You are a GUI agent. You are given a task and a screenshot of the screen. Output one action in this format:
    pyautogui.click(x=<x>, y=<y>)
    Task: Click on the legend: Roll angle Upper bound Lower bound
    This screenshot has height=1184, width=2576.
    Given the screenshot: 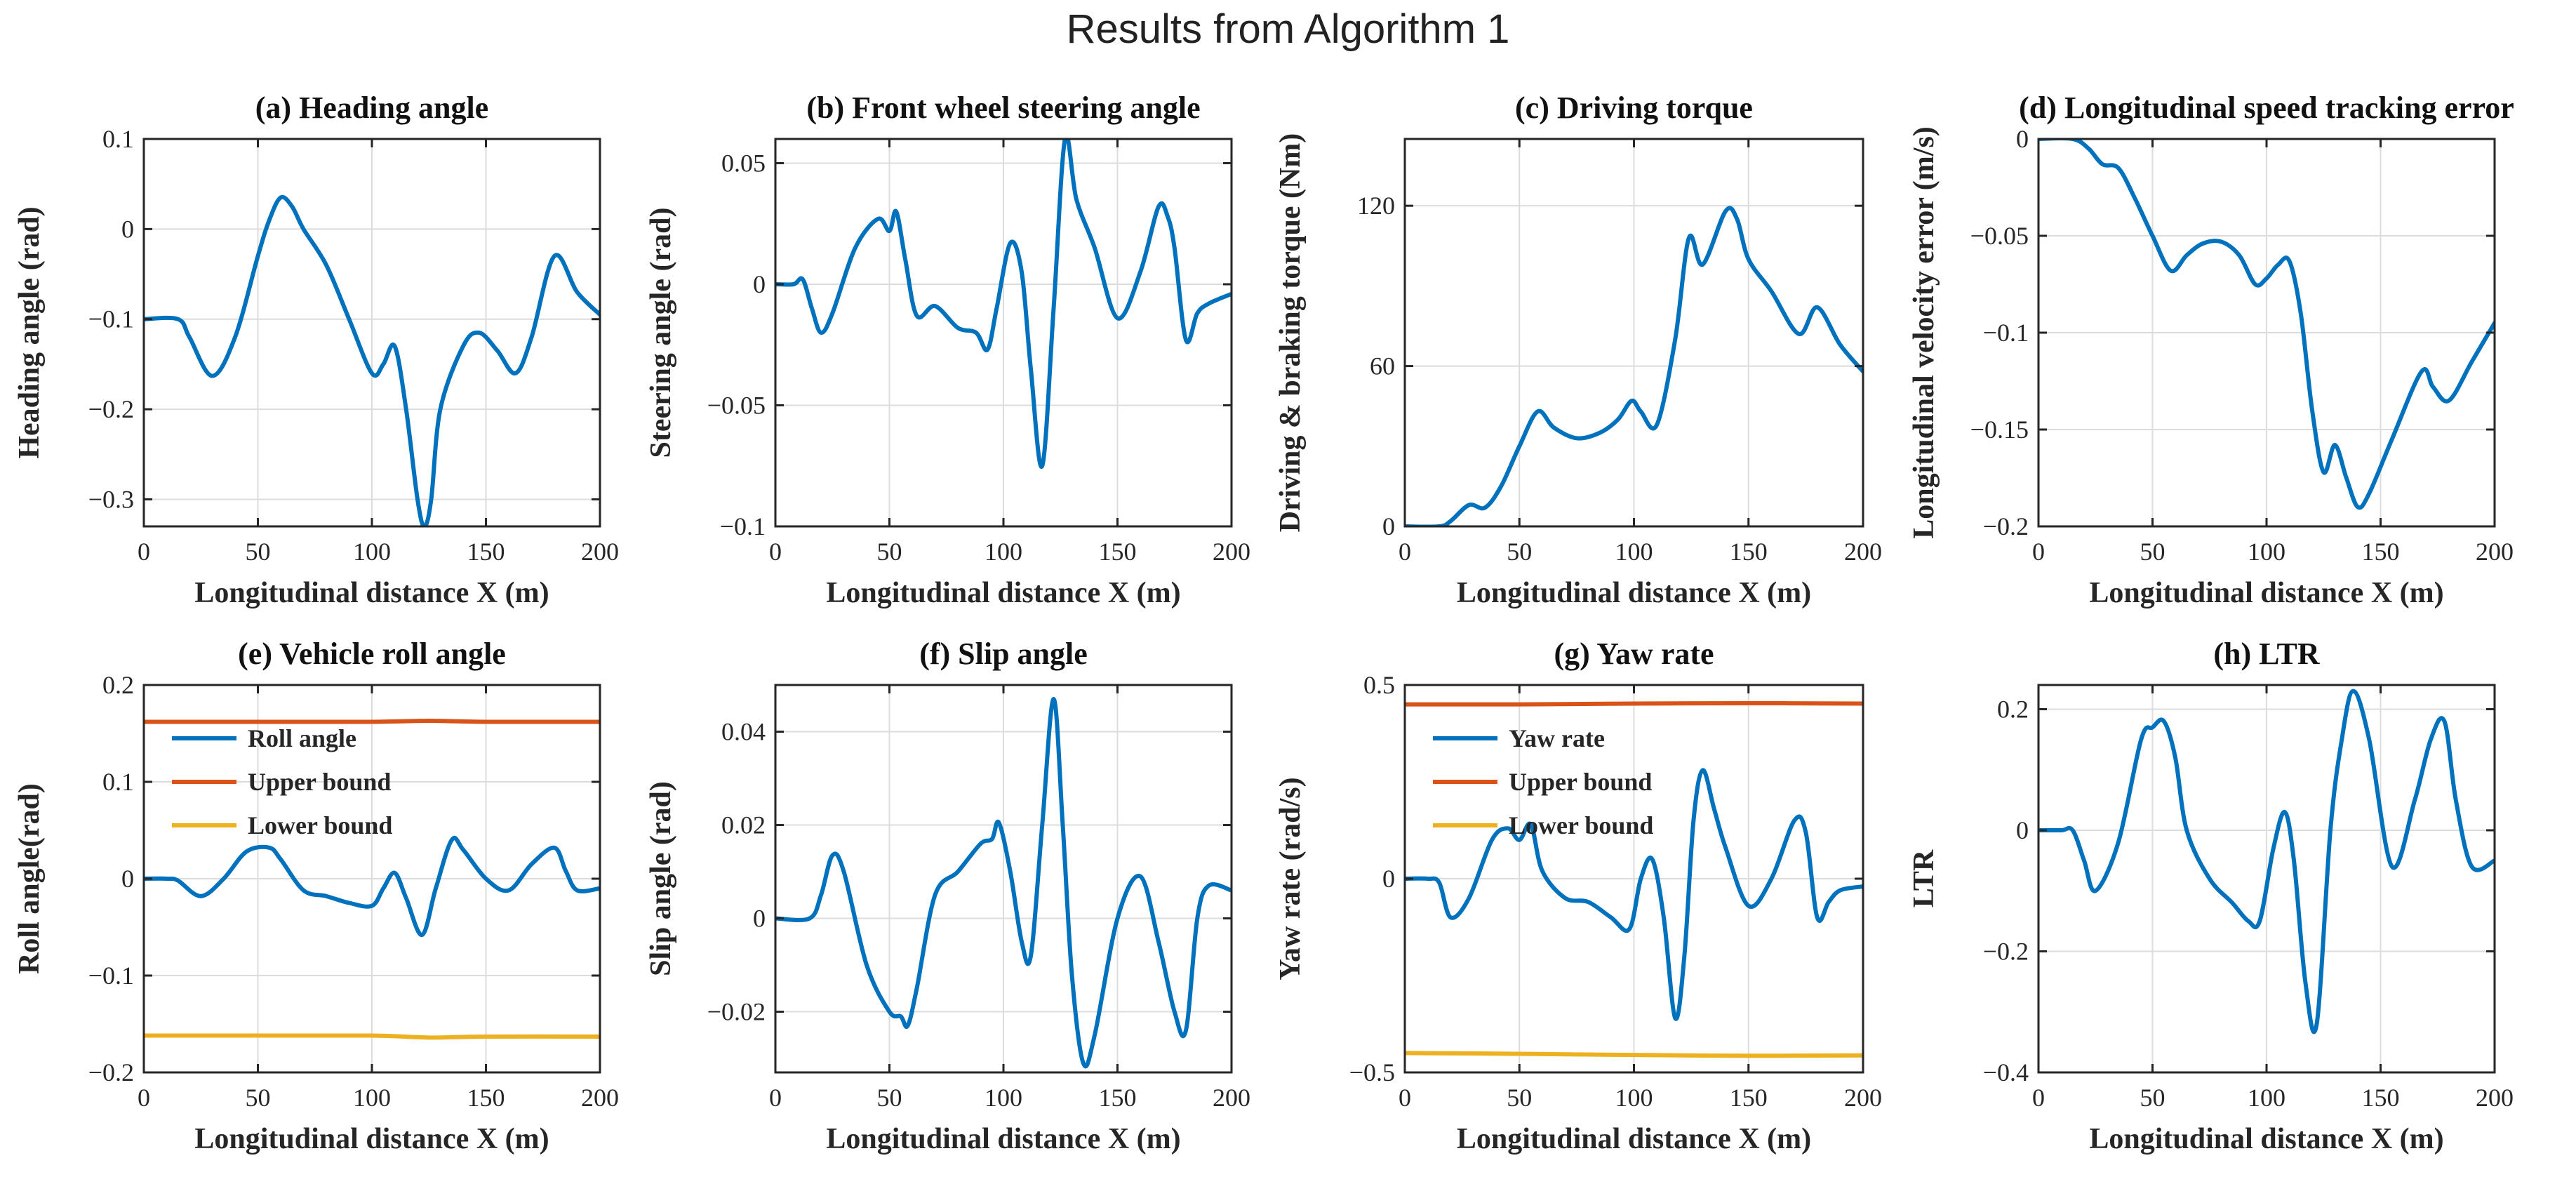 What is the action you would take?
    pyautogui.click(x=282, y=781)
    